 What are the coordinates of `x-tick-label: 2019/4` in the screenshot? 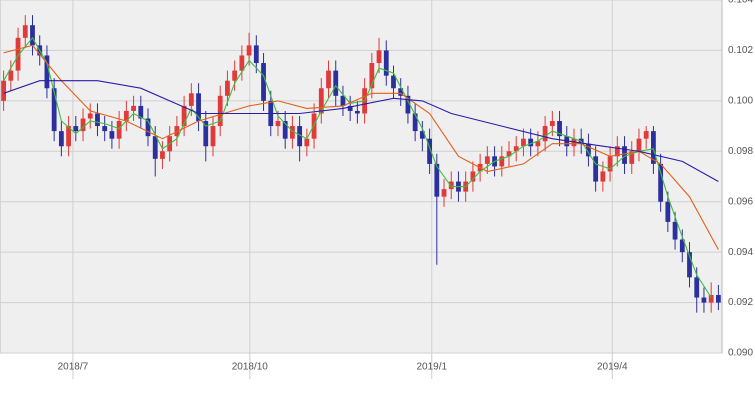 It's located at (612, 367).